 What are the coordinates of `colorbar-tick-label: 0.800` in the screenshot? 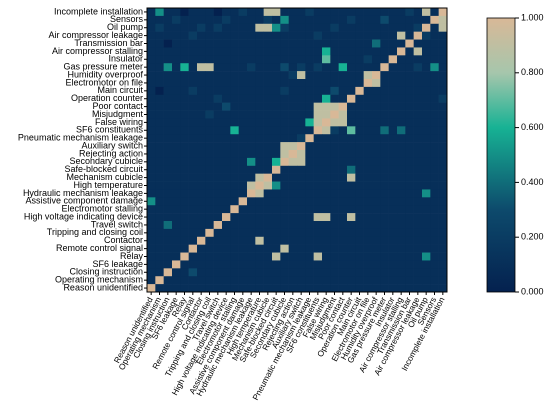 It's located at (532, 72).